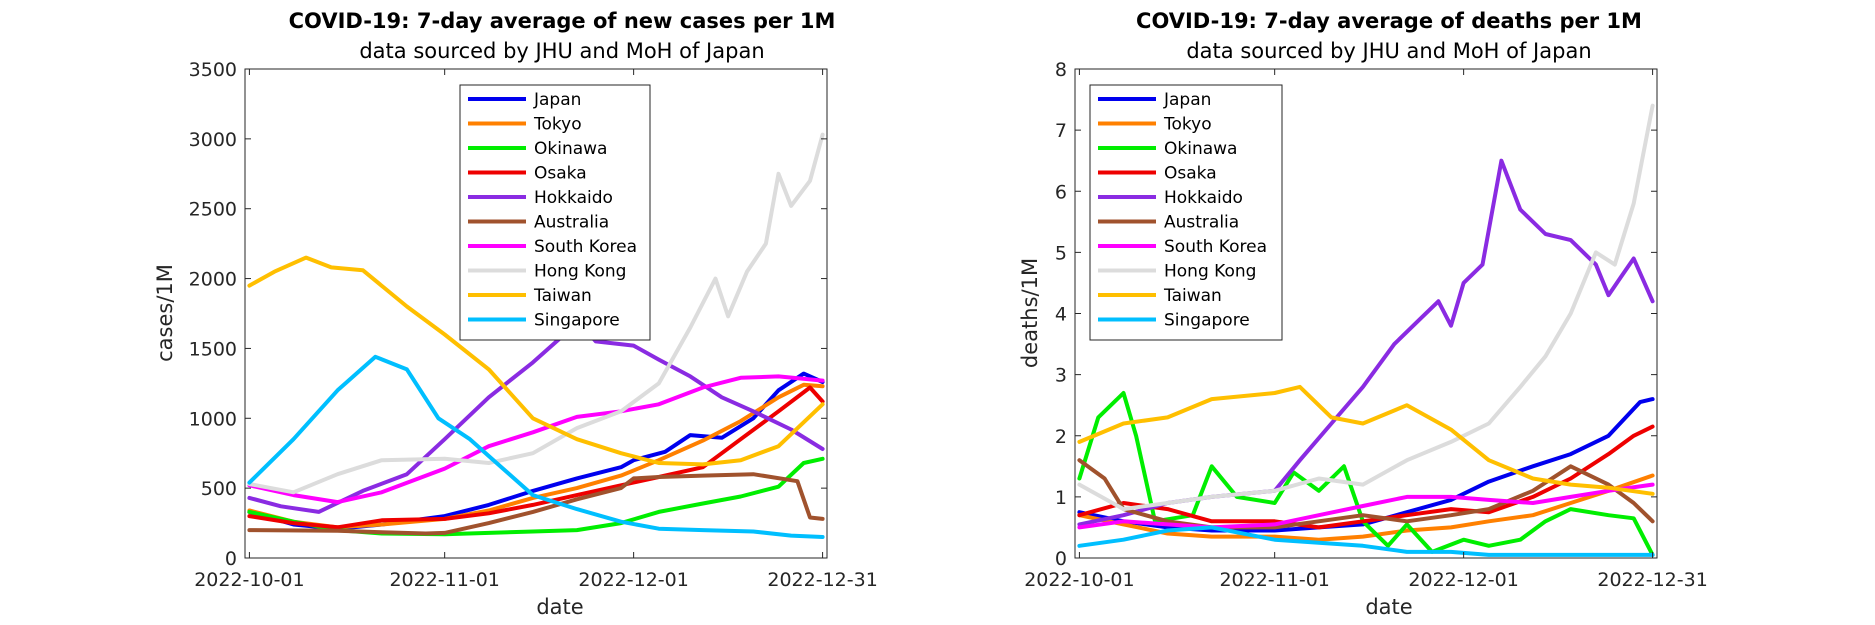 The width and height of the screenshot is (1875, 625). I want to click on y-tick-label: 1000, so click(213, 419).